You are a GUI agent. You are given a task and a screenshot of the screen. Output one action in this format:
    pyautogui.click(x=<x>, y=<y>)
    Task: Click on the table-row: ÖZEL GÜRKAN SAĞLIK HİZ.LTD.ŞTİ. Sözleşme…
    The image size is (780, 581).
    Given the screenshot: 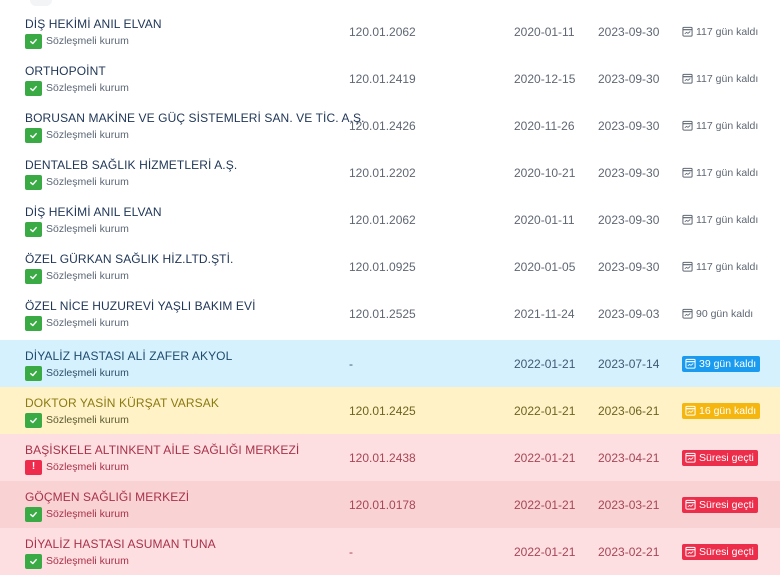 What is the action you would take?
    pyautogui.click(x=390, y=266)
    